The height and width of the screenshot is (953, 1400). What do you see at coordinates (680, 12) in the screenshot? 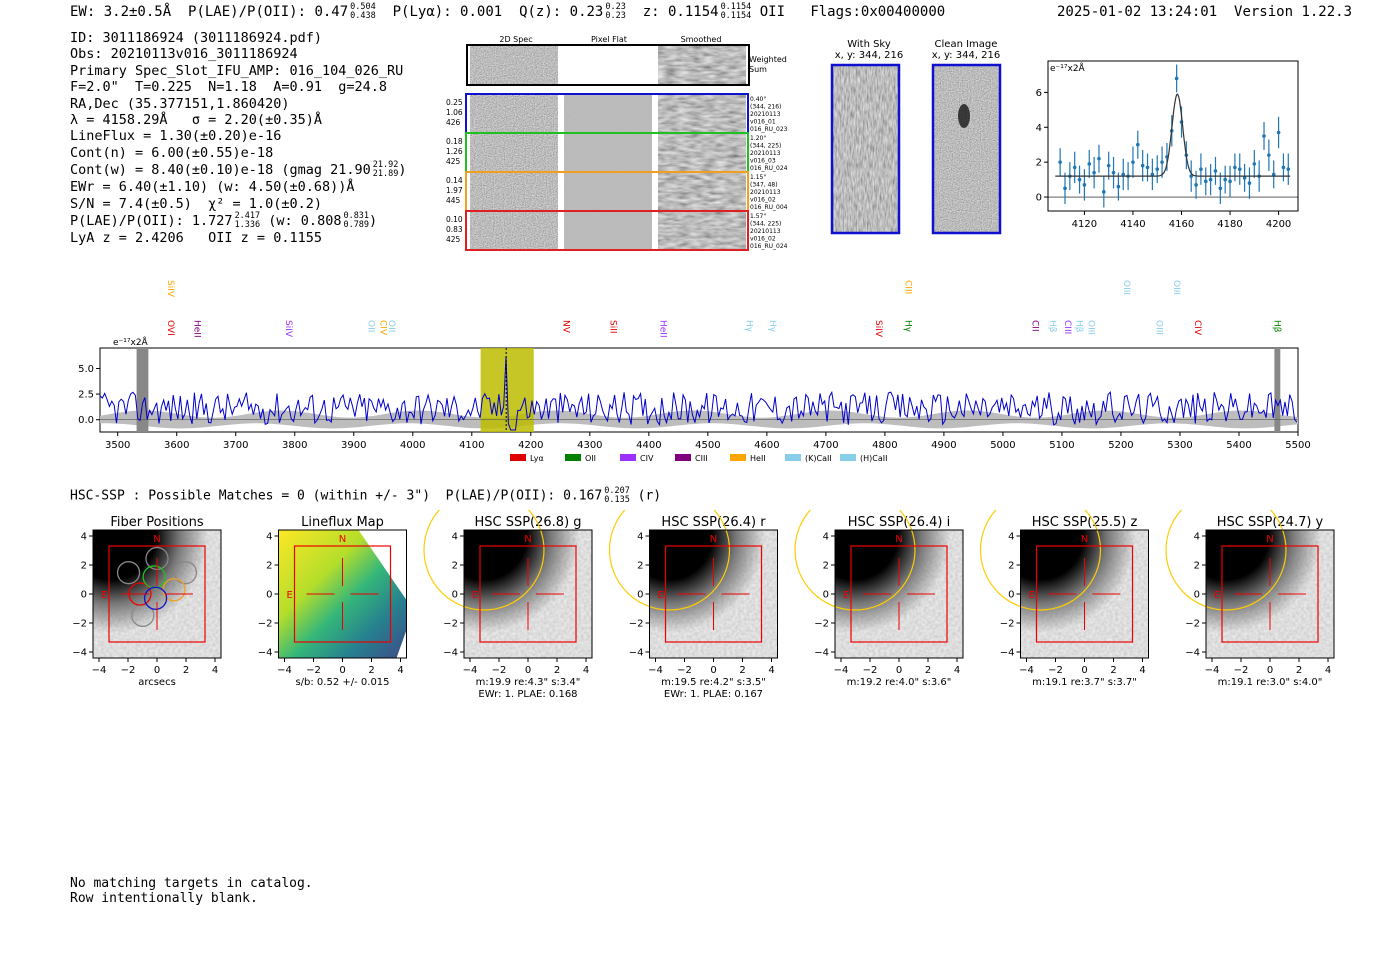
I see `redshift-value: z: 0.1154` at bounding box center [680, 12].